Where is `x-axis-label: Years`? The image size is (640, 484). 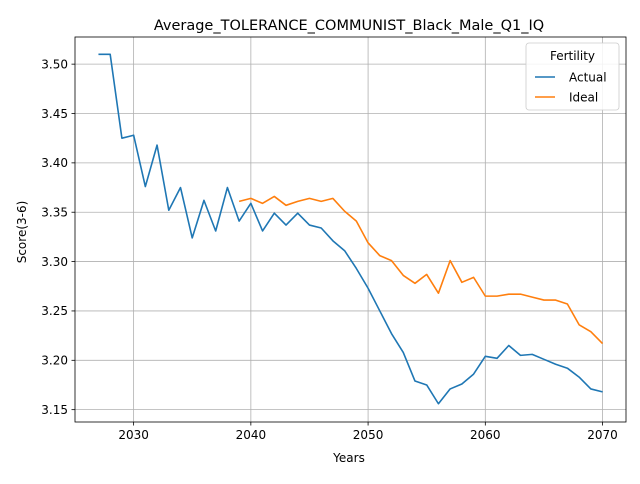 x-axis-label: Years is located at coordinates (348, 458).